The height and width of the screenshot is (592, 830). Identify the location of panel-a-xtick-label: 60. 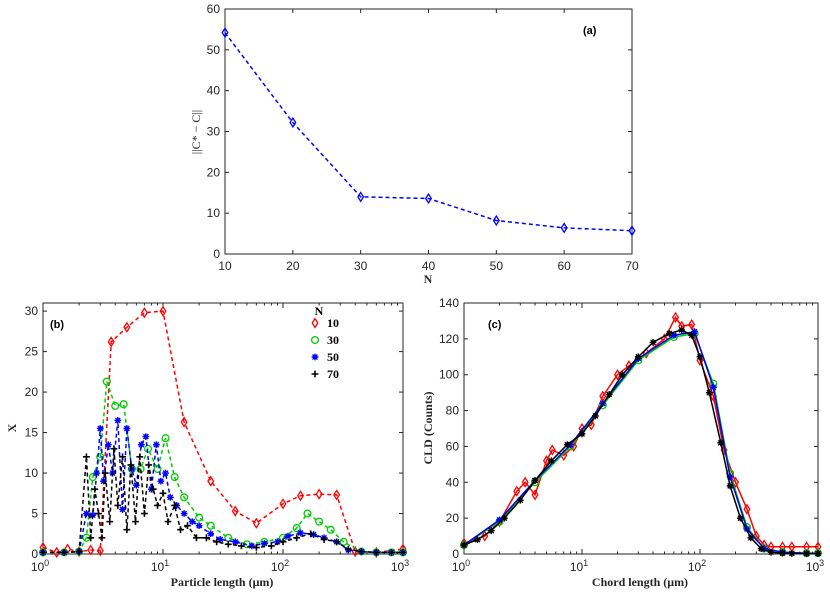
(564, 266).